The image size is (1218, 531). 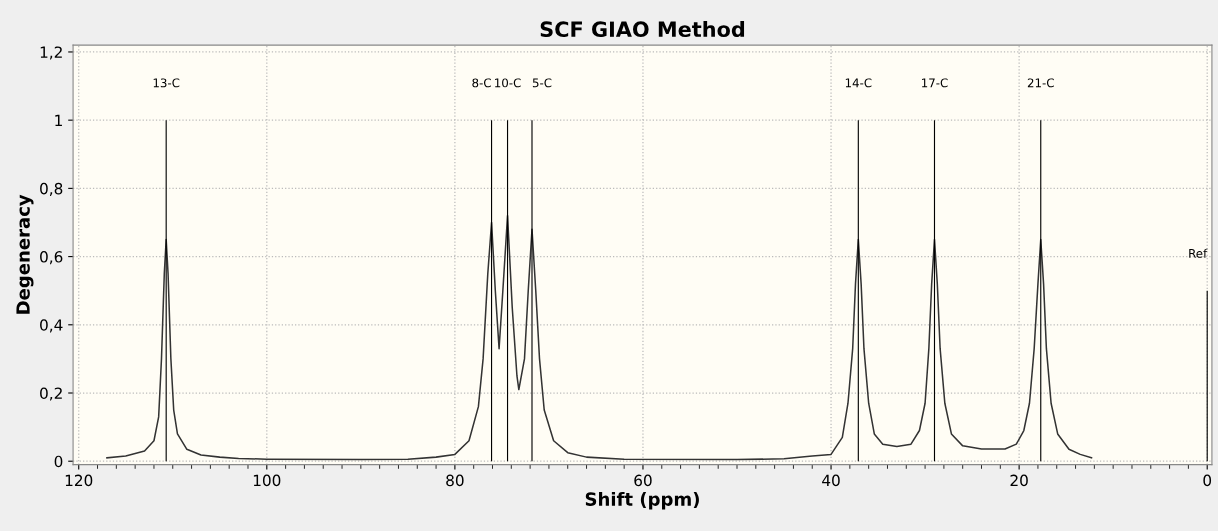 What do you see at coordinates (643, 480) in the screenshot?
I see `x-tick-label: 60` at bounding box center [643, 480].